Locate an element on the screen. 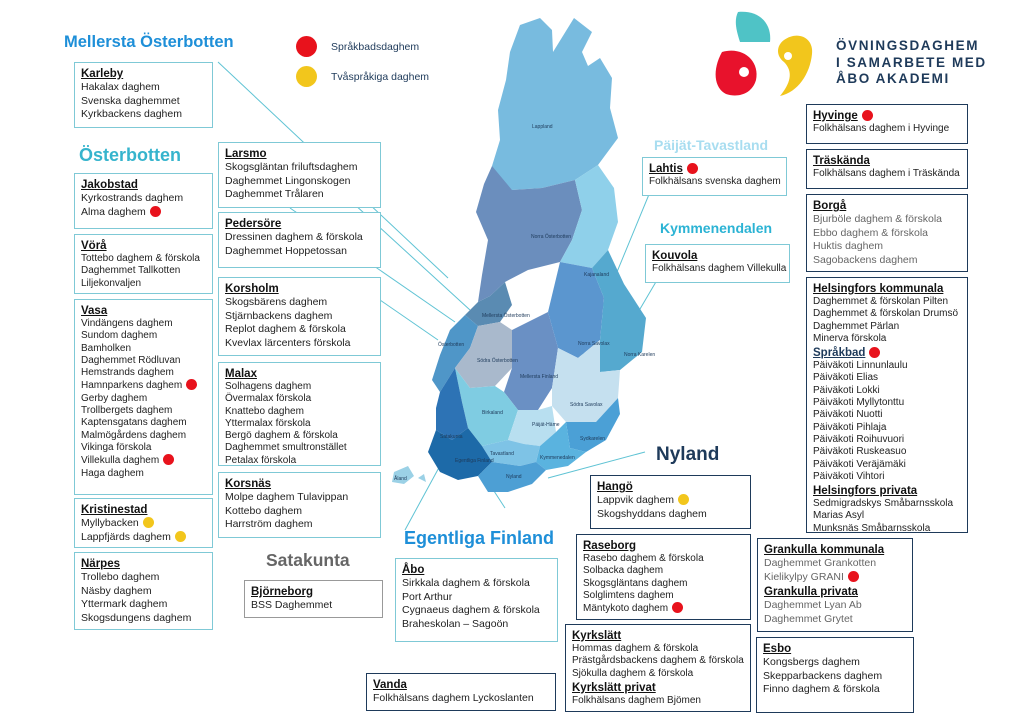  box-helsingfors-title: Helsingfors kommunala is located at coordinates (878, 289).